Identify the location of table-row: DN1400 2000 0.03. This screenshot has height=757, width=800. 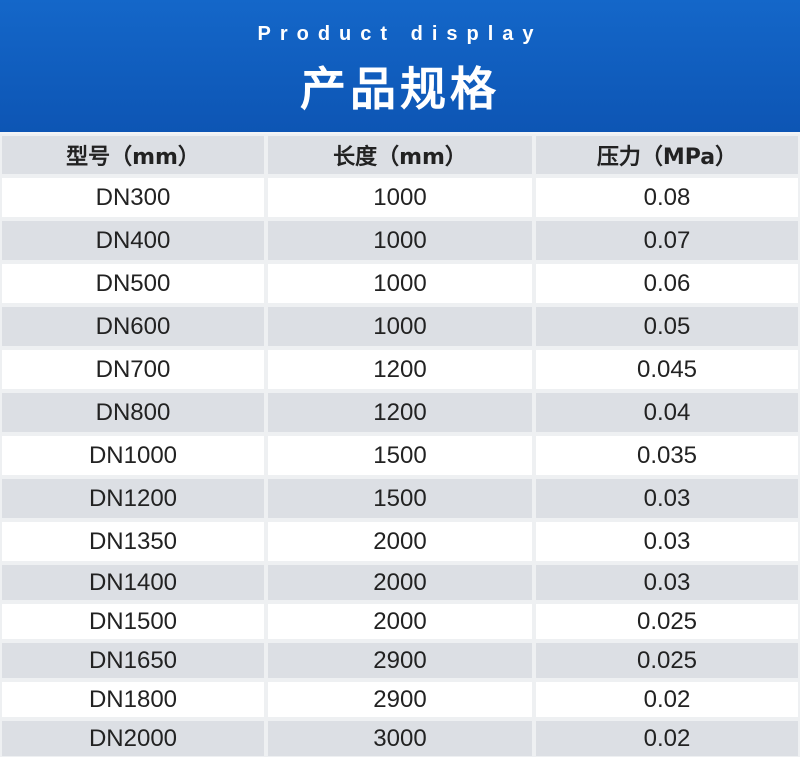
(400, 582).